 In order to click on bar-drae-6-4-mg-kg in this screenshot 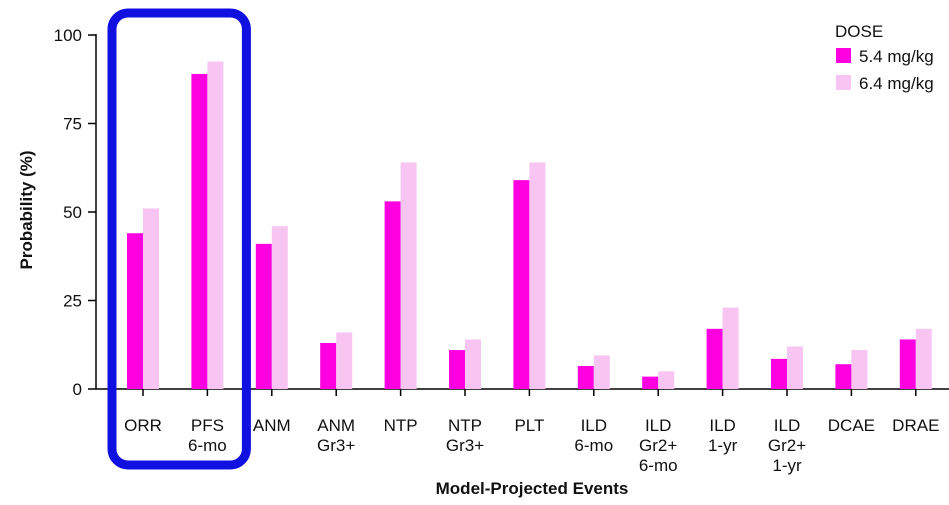, I will do `click(923, 358)`.